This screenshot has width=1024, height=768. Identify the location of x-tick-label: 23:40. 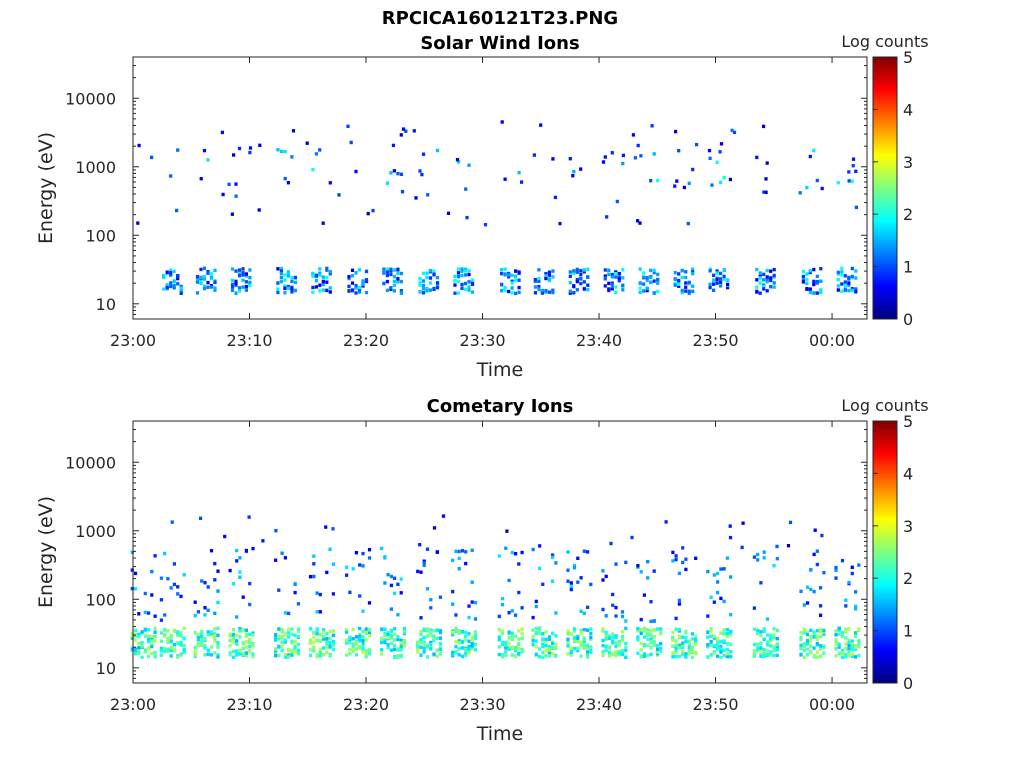
(599, 340).